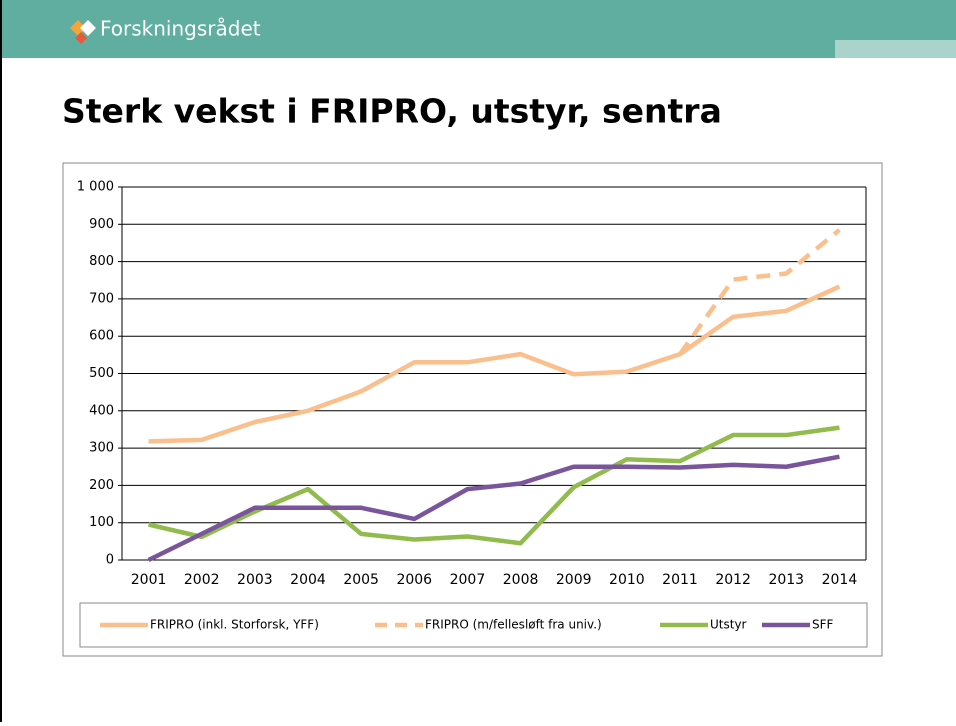  Describe the element at coordinates (101, 522) in the screenshot. I see `y-tick-label: 100` at that location.